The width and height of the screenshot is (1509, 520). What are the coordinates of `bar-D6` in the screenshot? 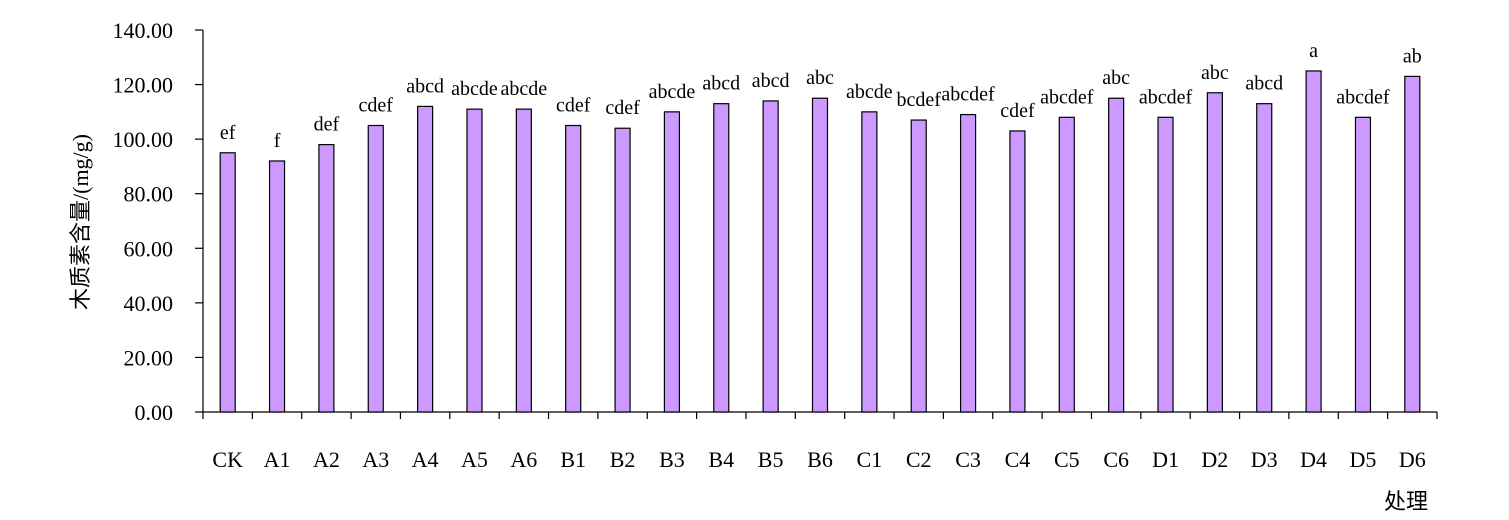 It's located at (1412, 244).